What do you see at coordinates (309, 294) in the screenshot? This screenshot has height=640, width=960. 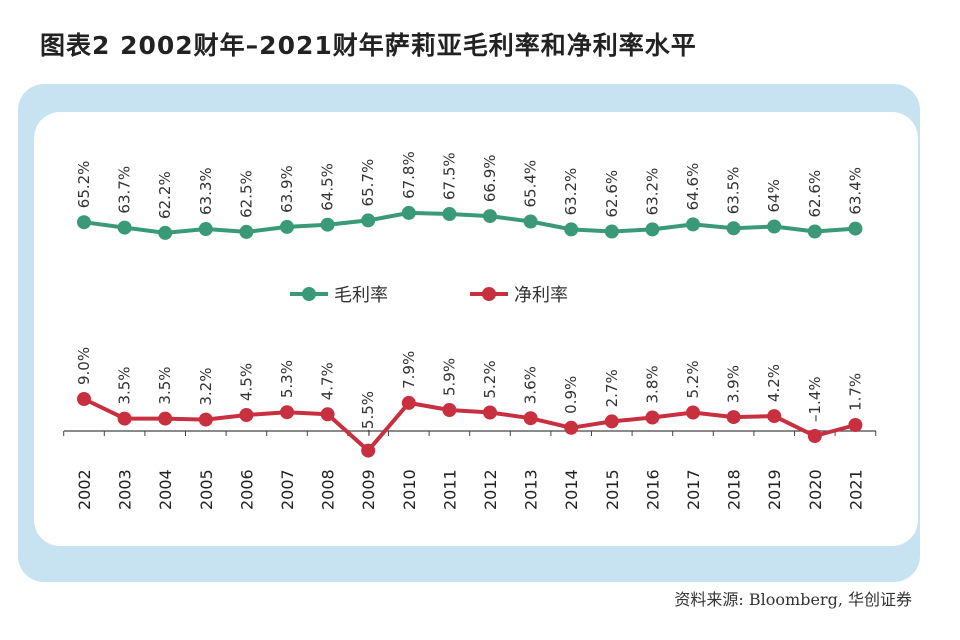 I see `legend-gross-margin-marker` at bounding box center [309, 294].